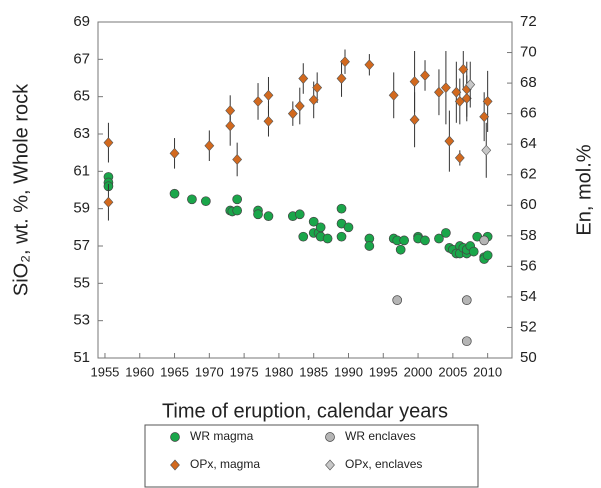  I want to click on x-tick-label: 1975, so click(244, 371).